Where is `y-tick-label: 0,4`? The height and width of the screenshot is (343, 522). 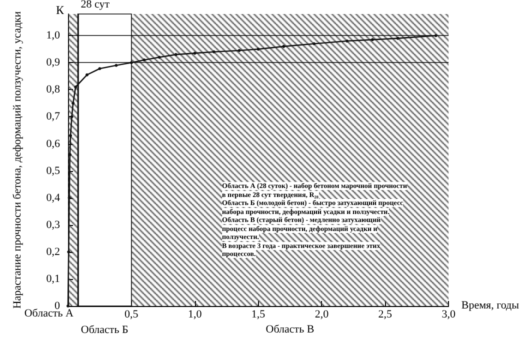
y-tick-label: 0,4 is located at coordinates (53, 198).